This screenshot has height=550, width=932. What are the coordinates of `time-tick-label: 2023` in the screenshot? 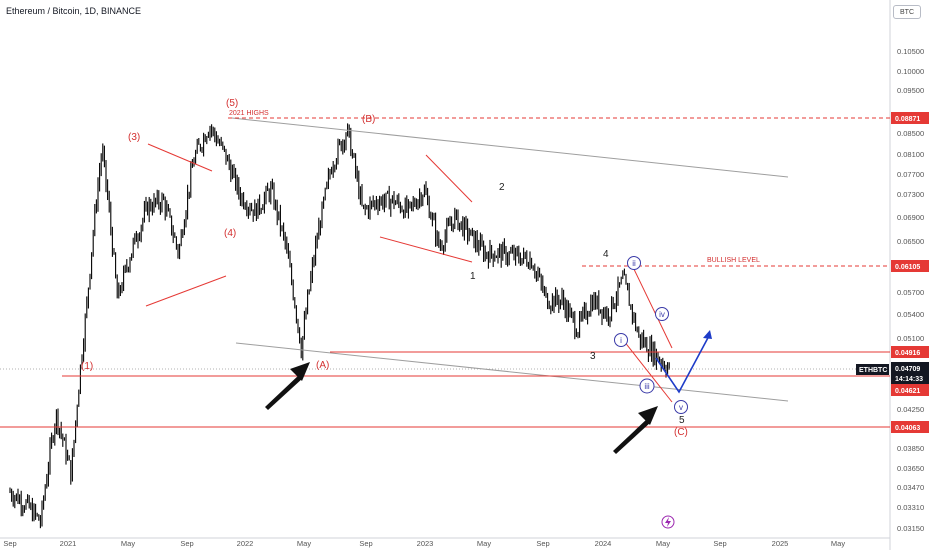 It's located at (425, 543).